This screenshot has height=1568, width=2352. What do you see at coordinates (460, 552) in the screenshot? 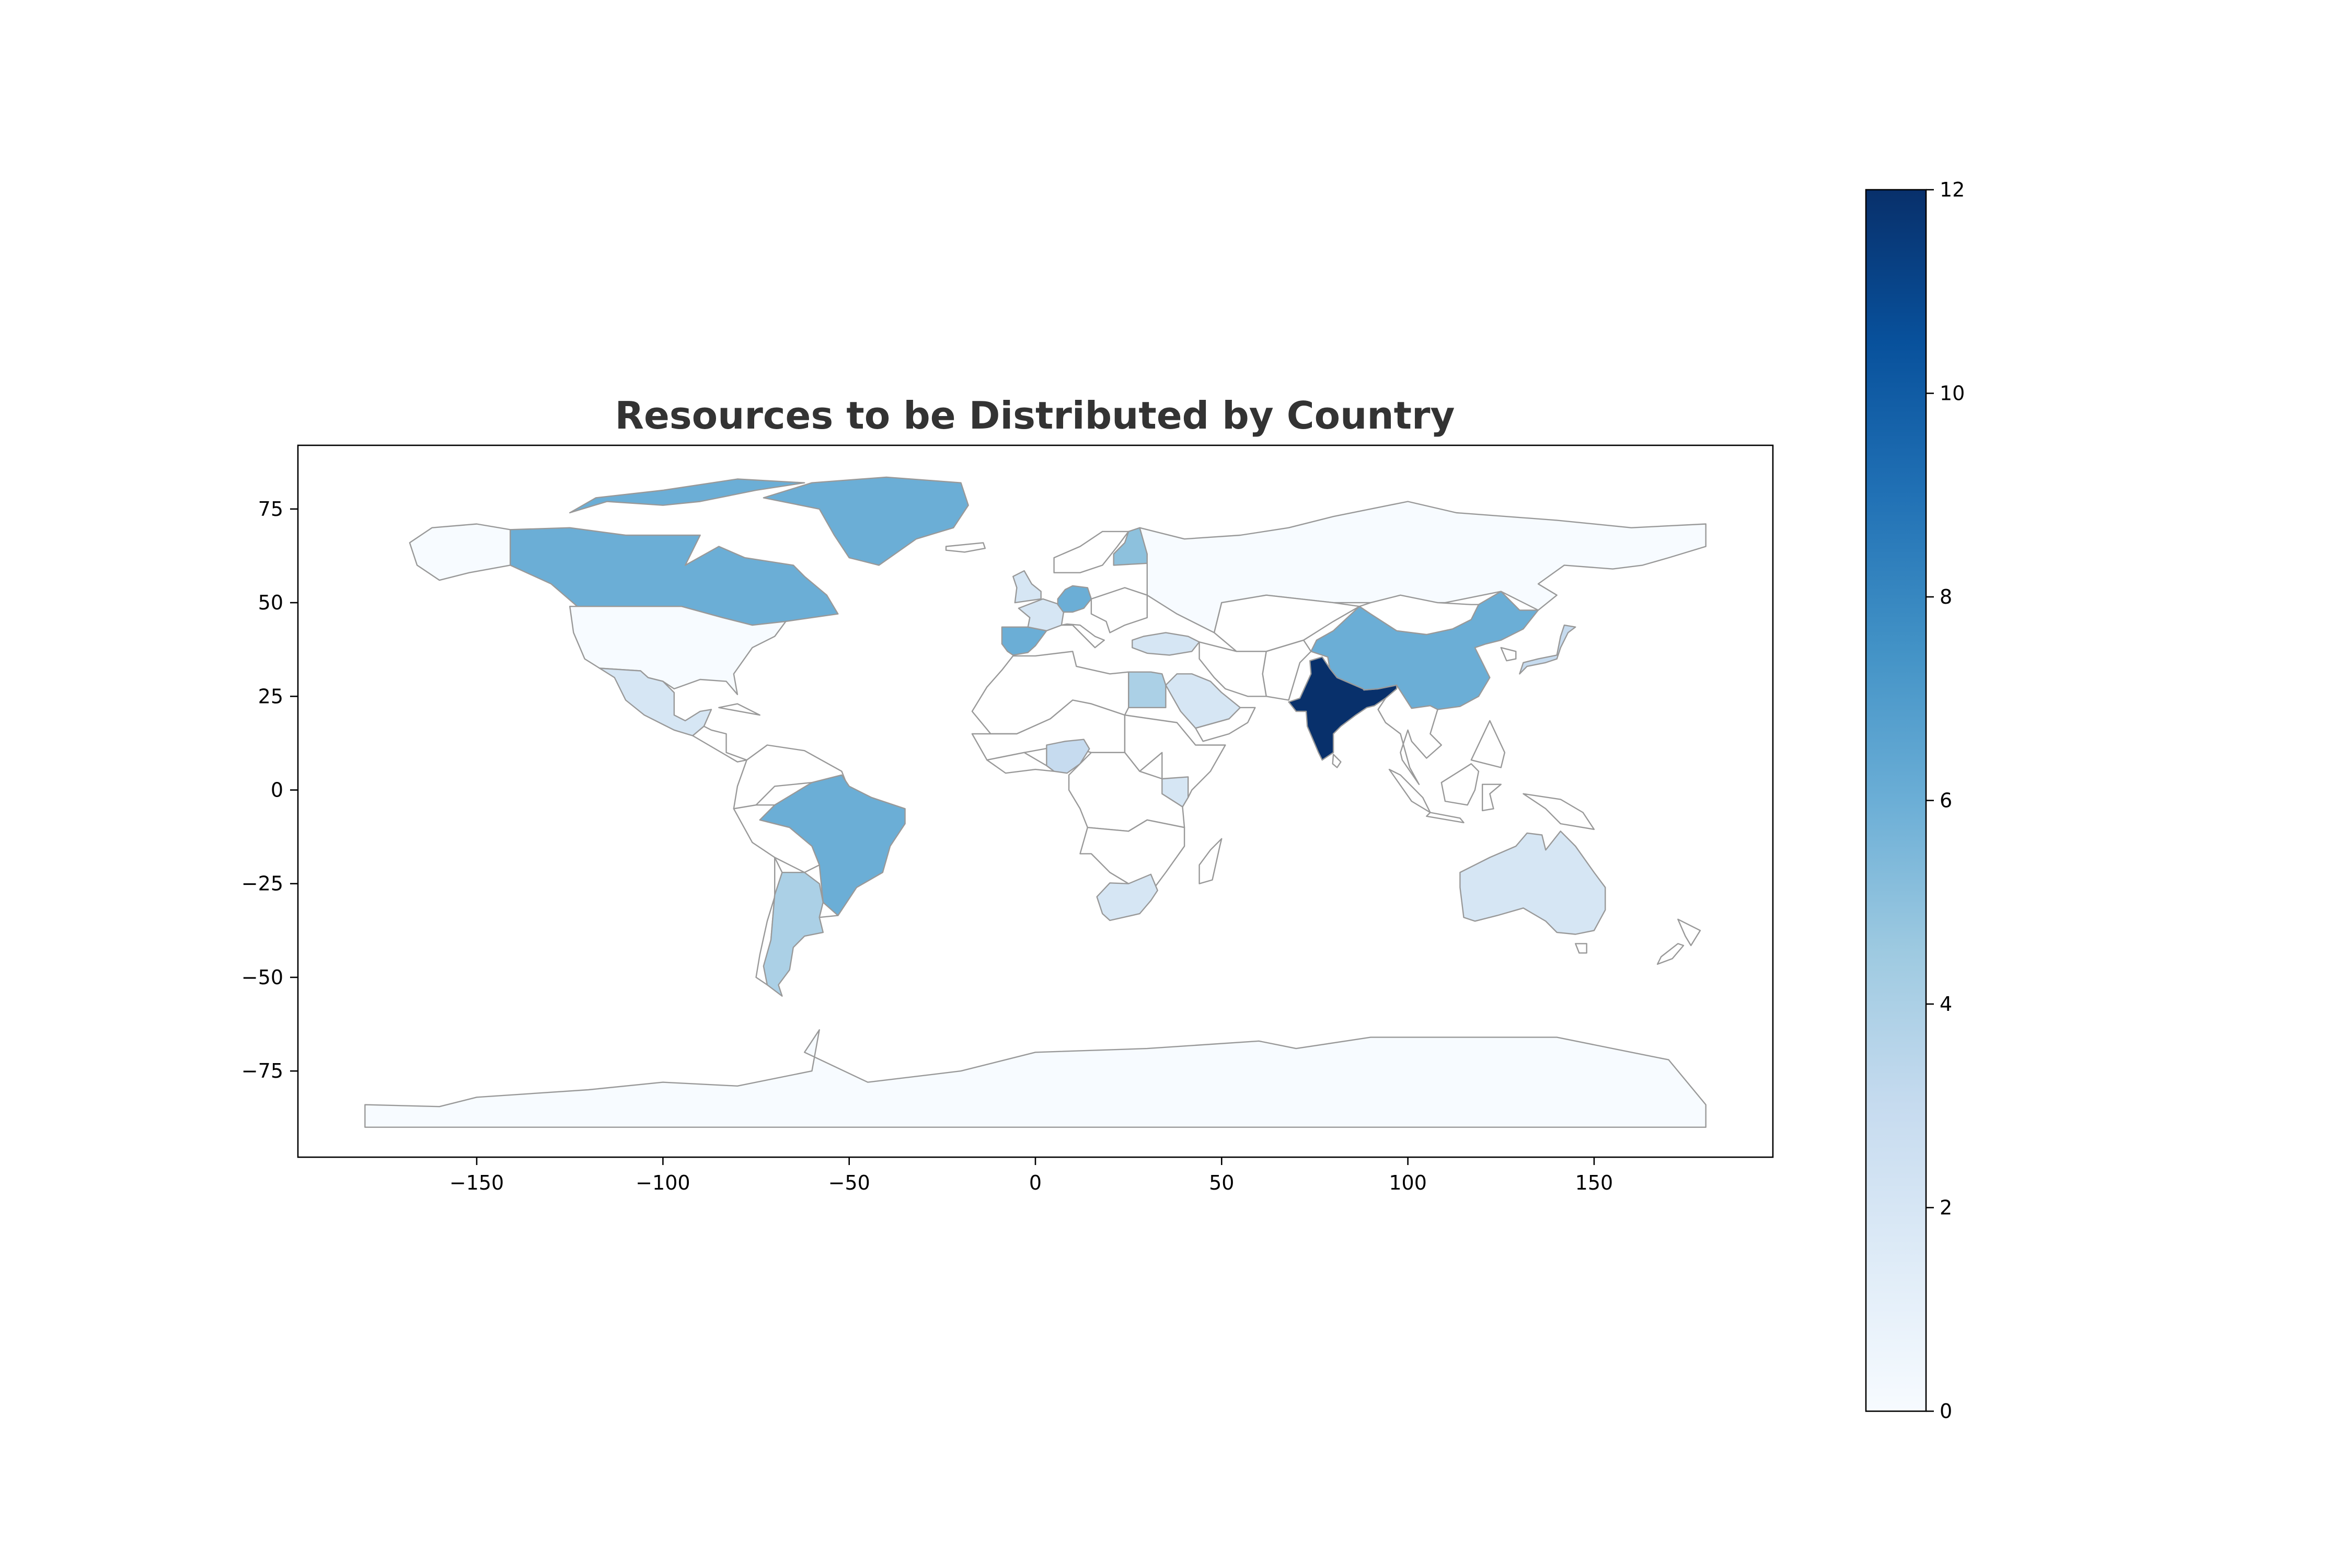
I see `region-united-states` at bounding box center [460, 552].